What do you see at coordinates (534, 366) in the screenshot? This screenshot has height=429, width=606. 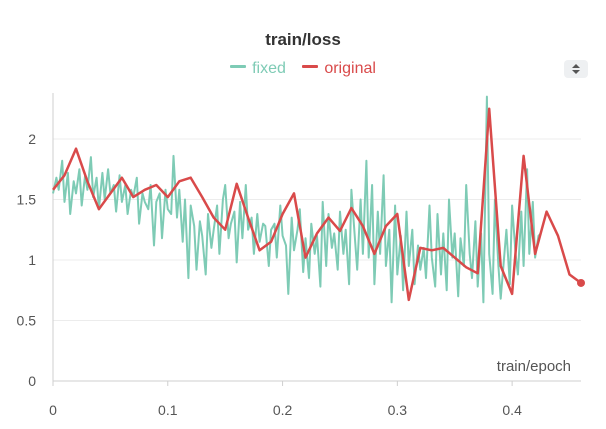 I see `x-axis-title: train/epoch` at bounding box center [534, 366].